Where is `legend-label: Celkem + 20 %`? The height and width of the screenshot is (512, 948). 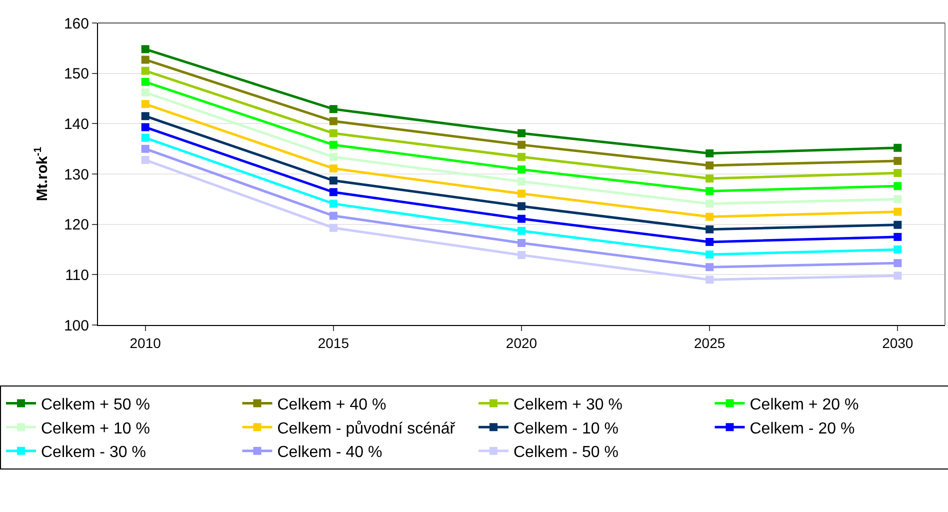 legend-label: Celkem + 20 % is located at coordinates (804, 405).